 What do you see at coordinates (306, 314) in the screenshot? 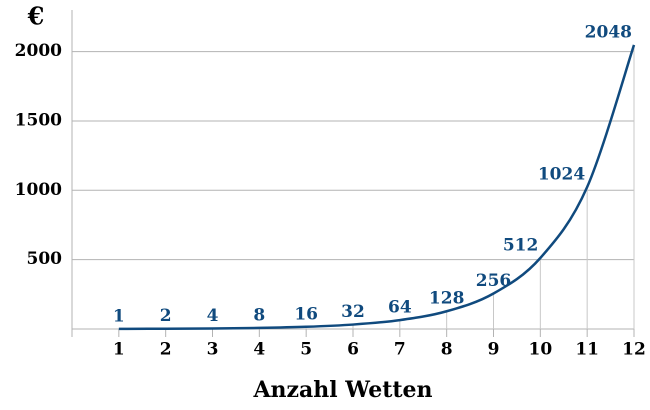
I see `data-label: 16` at bounding box center [306, 314].